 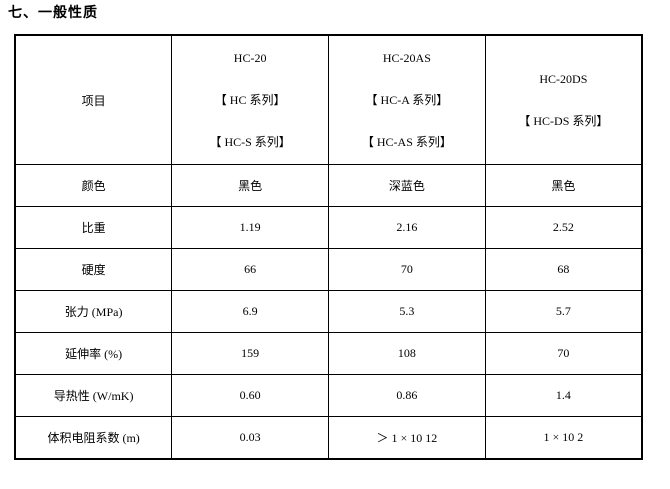 What do you see at coordinates (563, 79) in the screenshot?
I see `header-line: HC-20DS` at bounding box center [563, 79].